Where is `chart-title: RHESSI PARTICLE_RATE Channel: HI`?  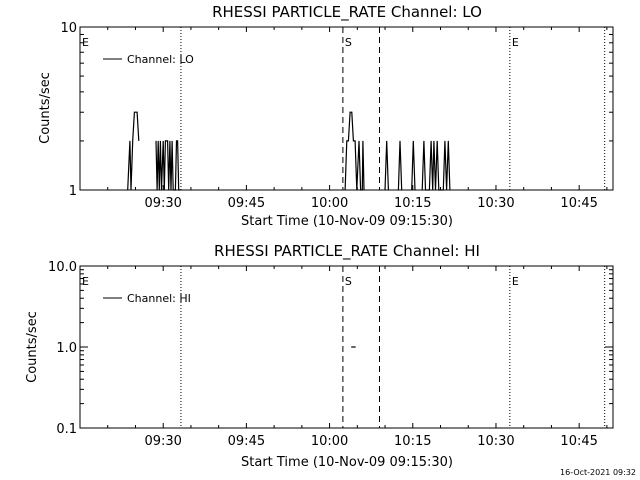 chart-title: RHESSI PARTICLE_RATE Channel: HI is located at coordinates (347, 251).